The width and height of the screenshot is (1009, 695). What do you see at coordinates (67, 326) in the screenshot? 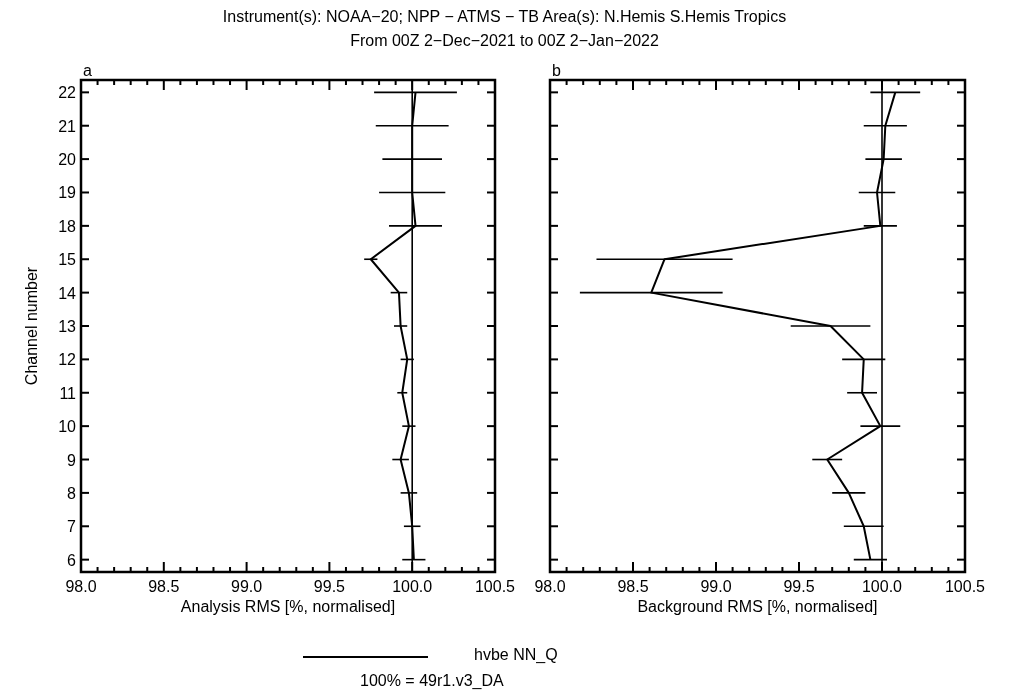
I see `y-tick-label: 13` at bounding box center [67, 326].